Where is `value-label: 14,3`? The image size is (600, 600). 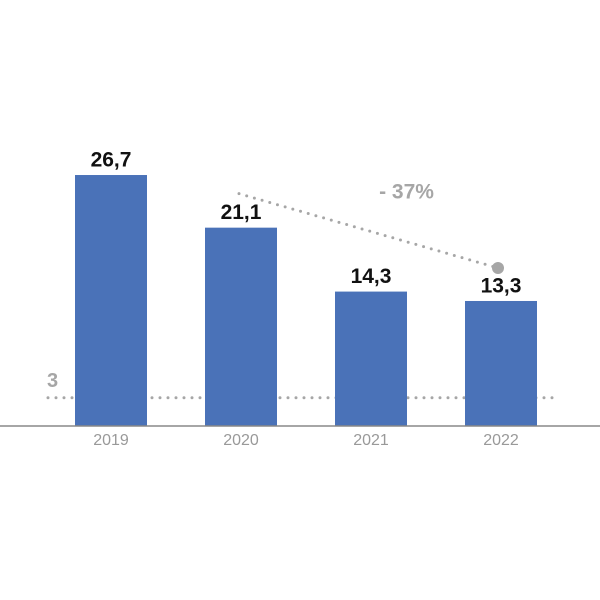 value-label: 14,3 is located at coordinates (371, 276).